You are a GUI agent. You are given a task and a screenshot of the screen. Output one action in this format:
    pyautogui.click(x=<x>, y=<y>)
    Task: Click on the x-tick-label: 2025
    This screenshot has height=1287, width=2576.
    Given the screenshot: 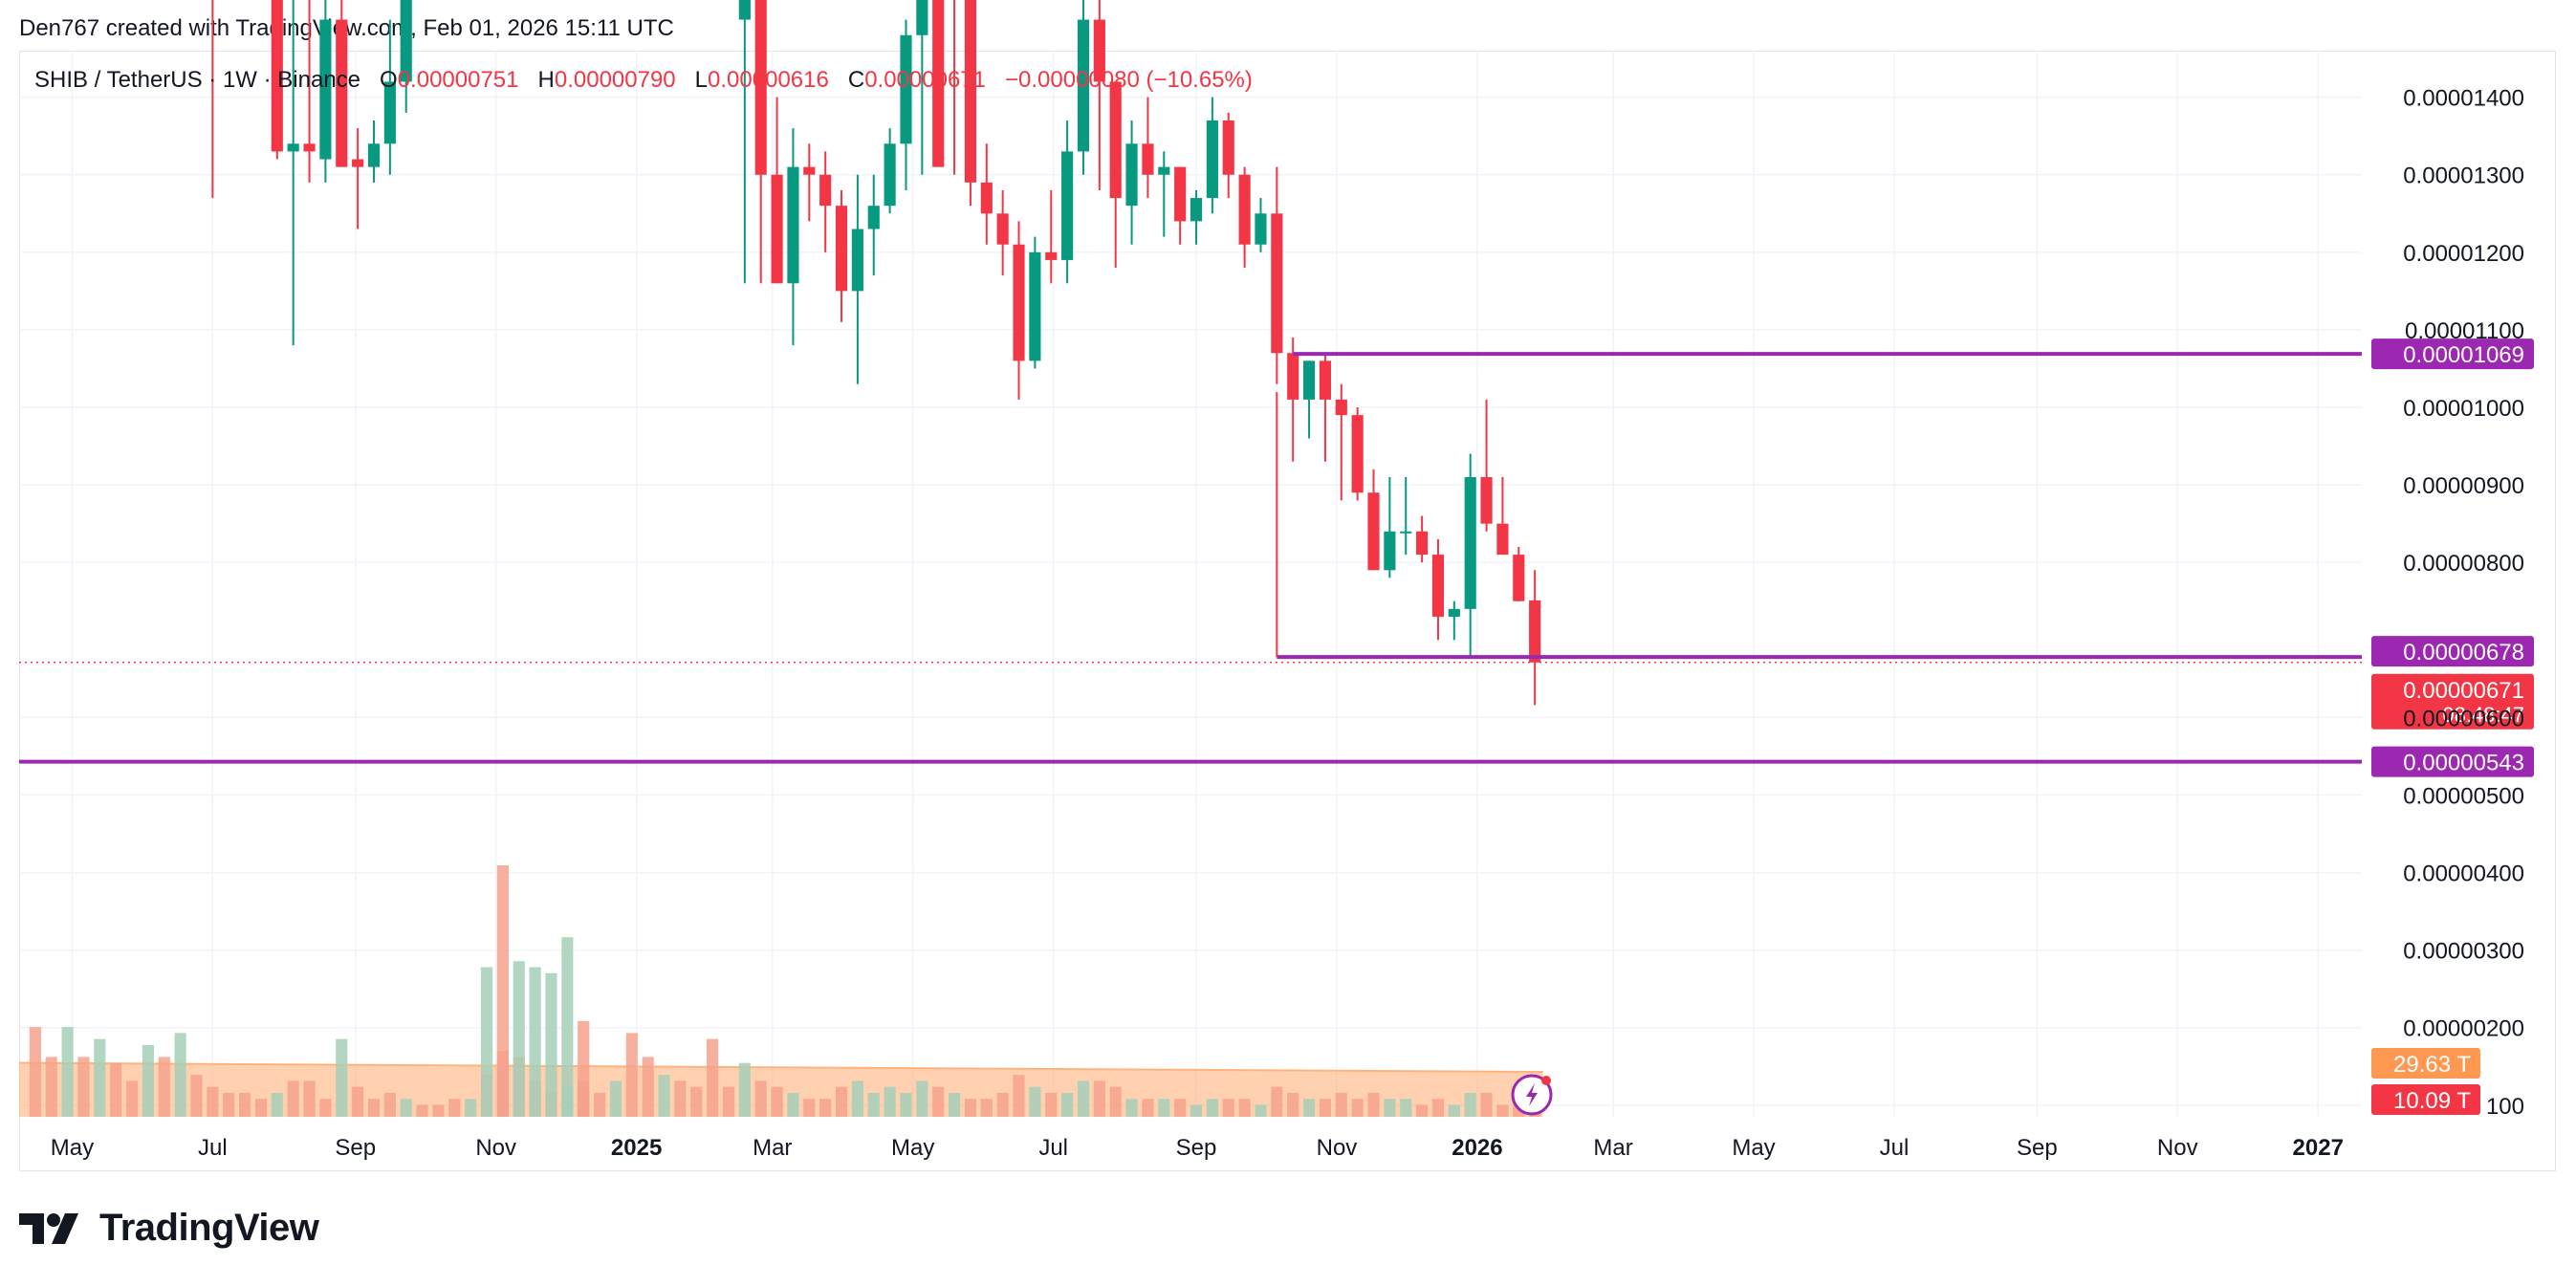 What is the action you would take?
    pyautogui.click(x=636, y=1148)
    